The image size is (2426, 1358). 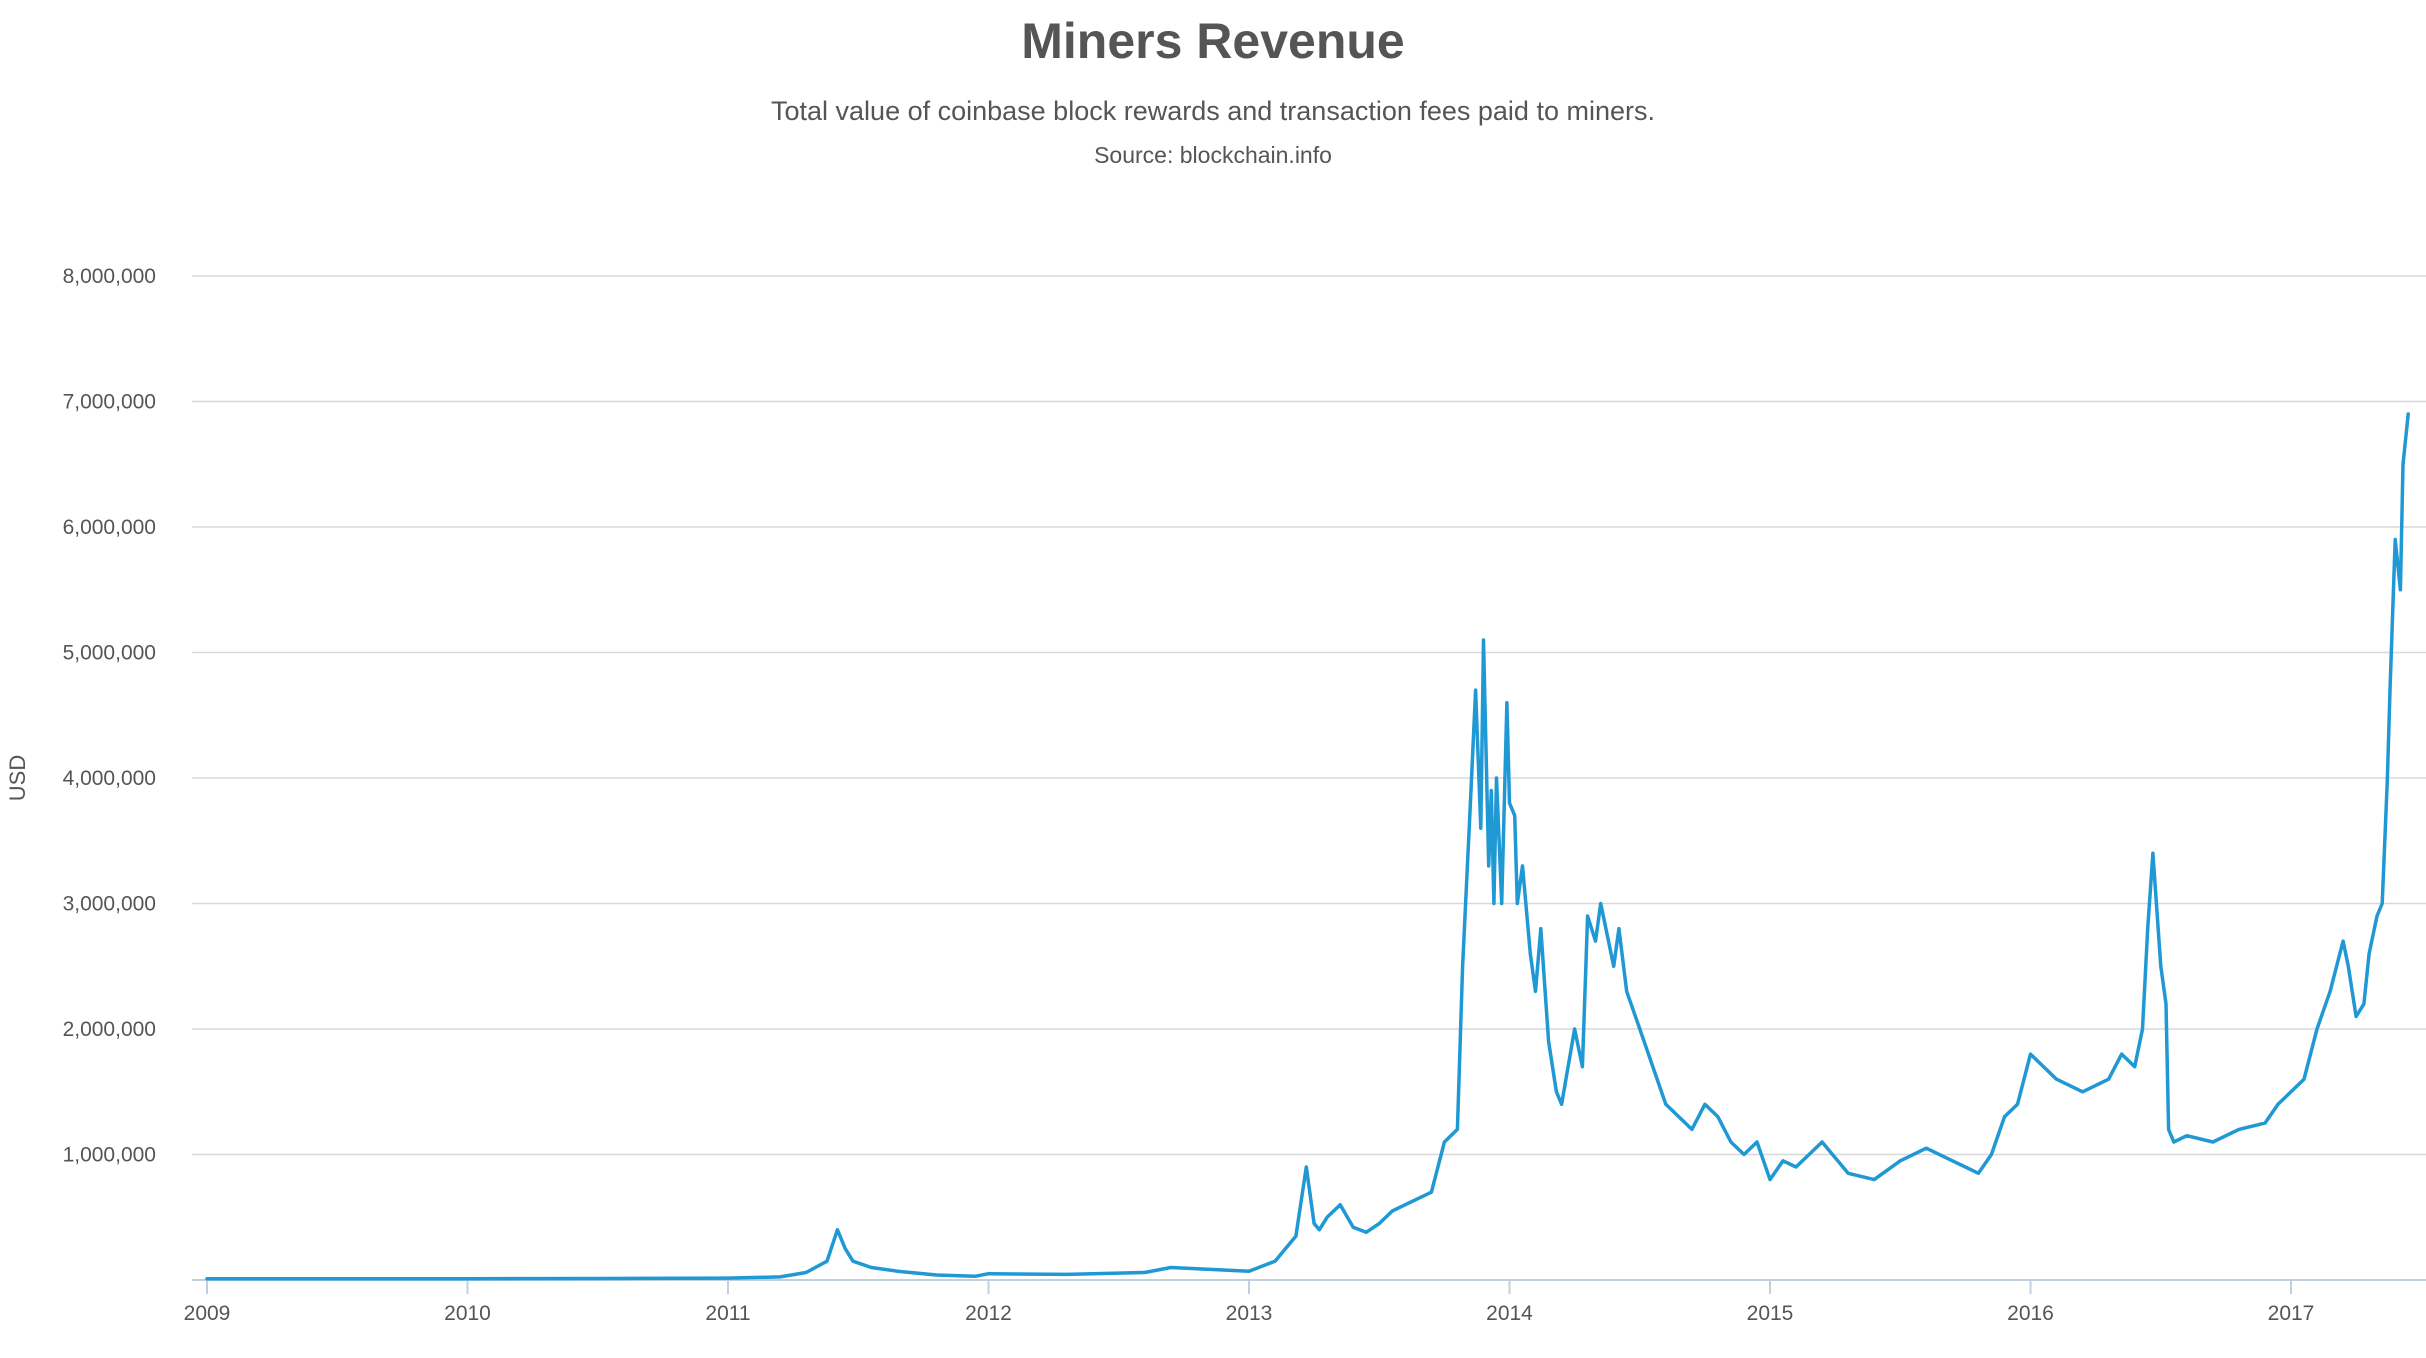 What do you see at coordinates (109, 1029) in the screenshot?
I see `y-tick-label: 2,000,000` at bounding box center [109, 1029].